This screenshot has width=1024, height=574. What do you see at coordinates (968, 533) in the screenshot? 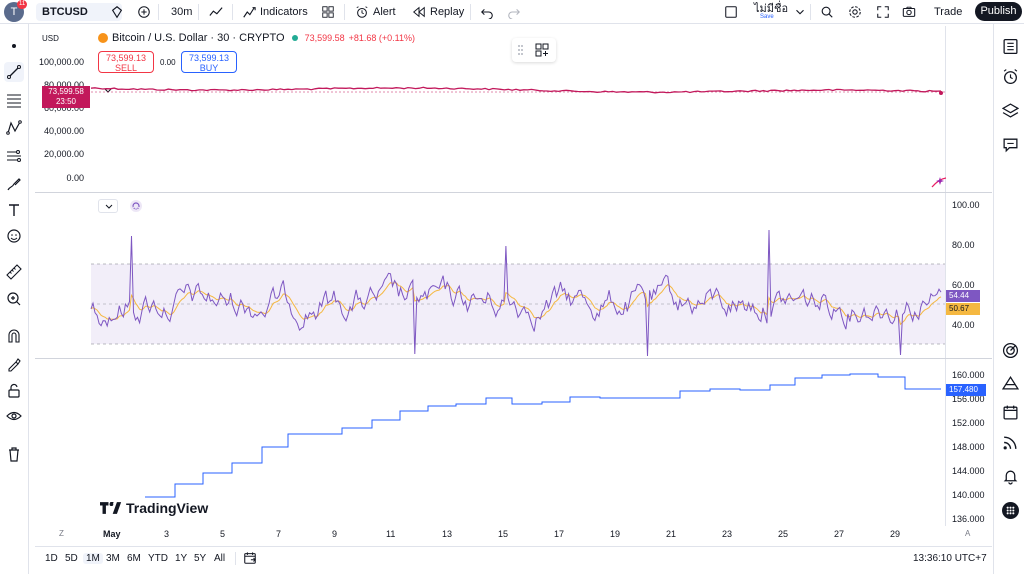
I see `auto-scale-button: A` at bounding box center [968, 533].